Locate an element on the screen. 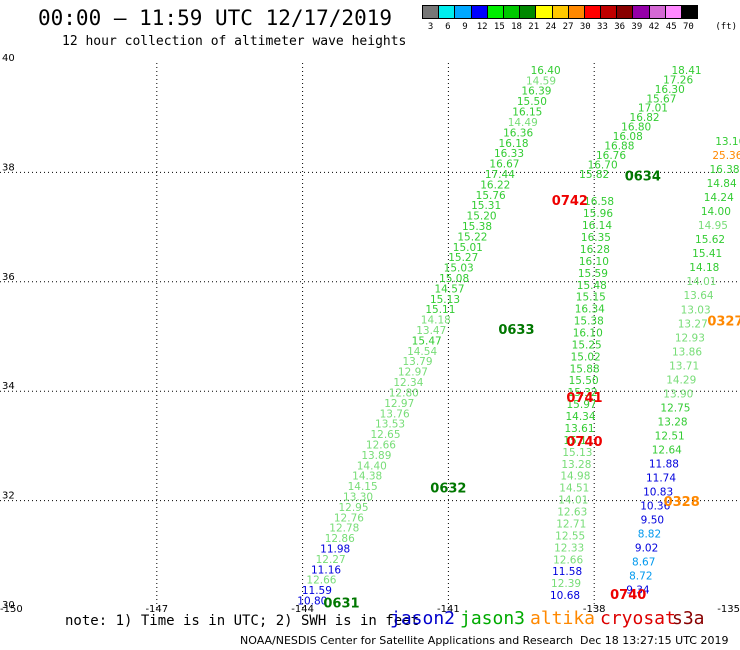  pass-time-label: 0631 is located at coordinates (341, 603).